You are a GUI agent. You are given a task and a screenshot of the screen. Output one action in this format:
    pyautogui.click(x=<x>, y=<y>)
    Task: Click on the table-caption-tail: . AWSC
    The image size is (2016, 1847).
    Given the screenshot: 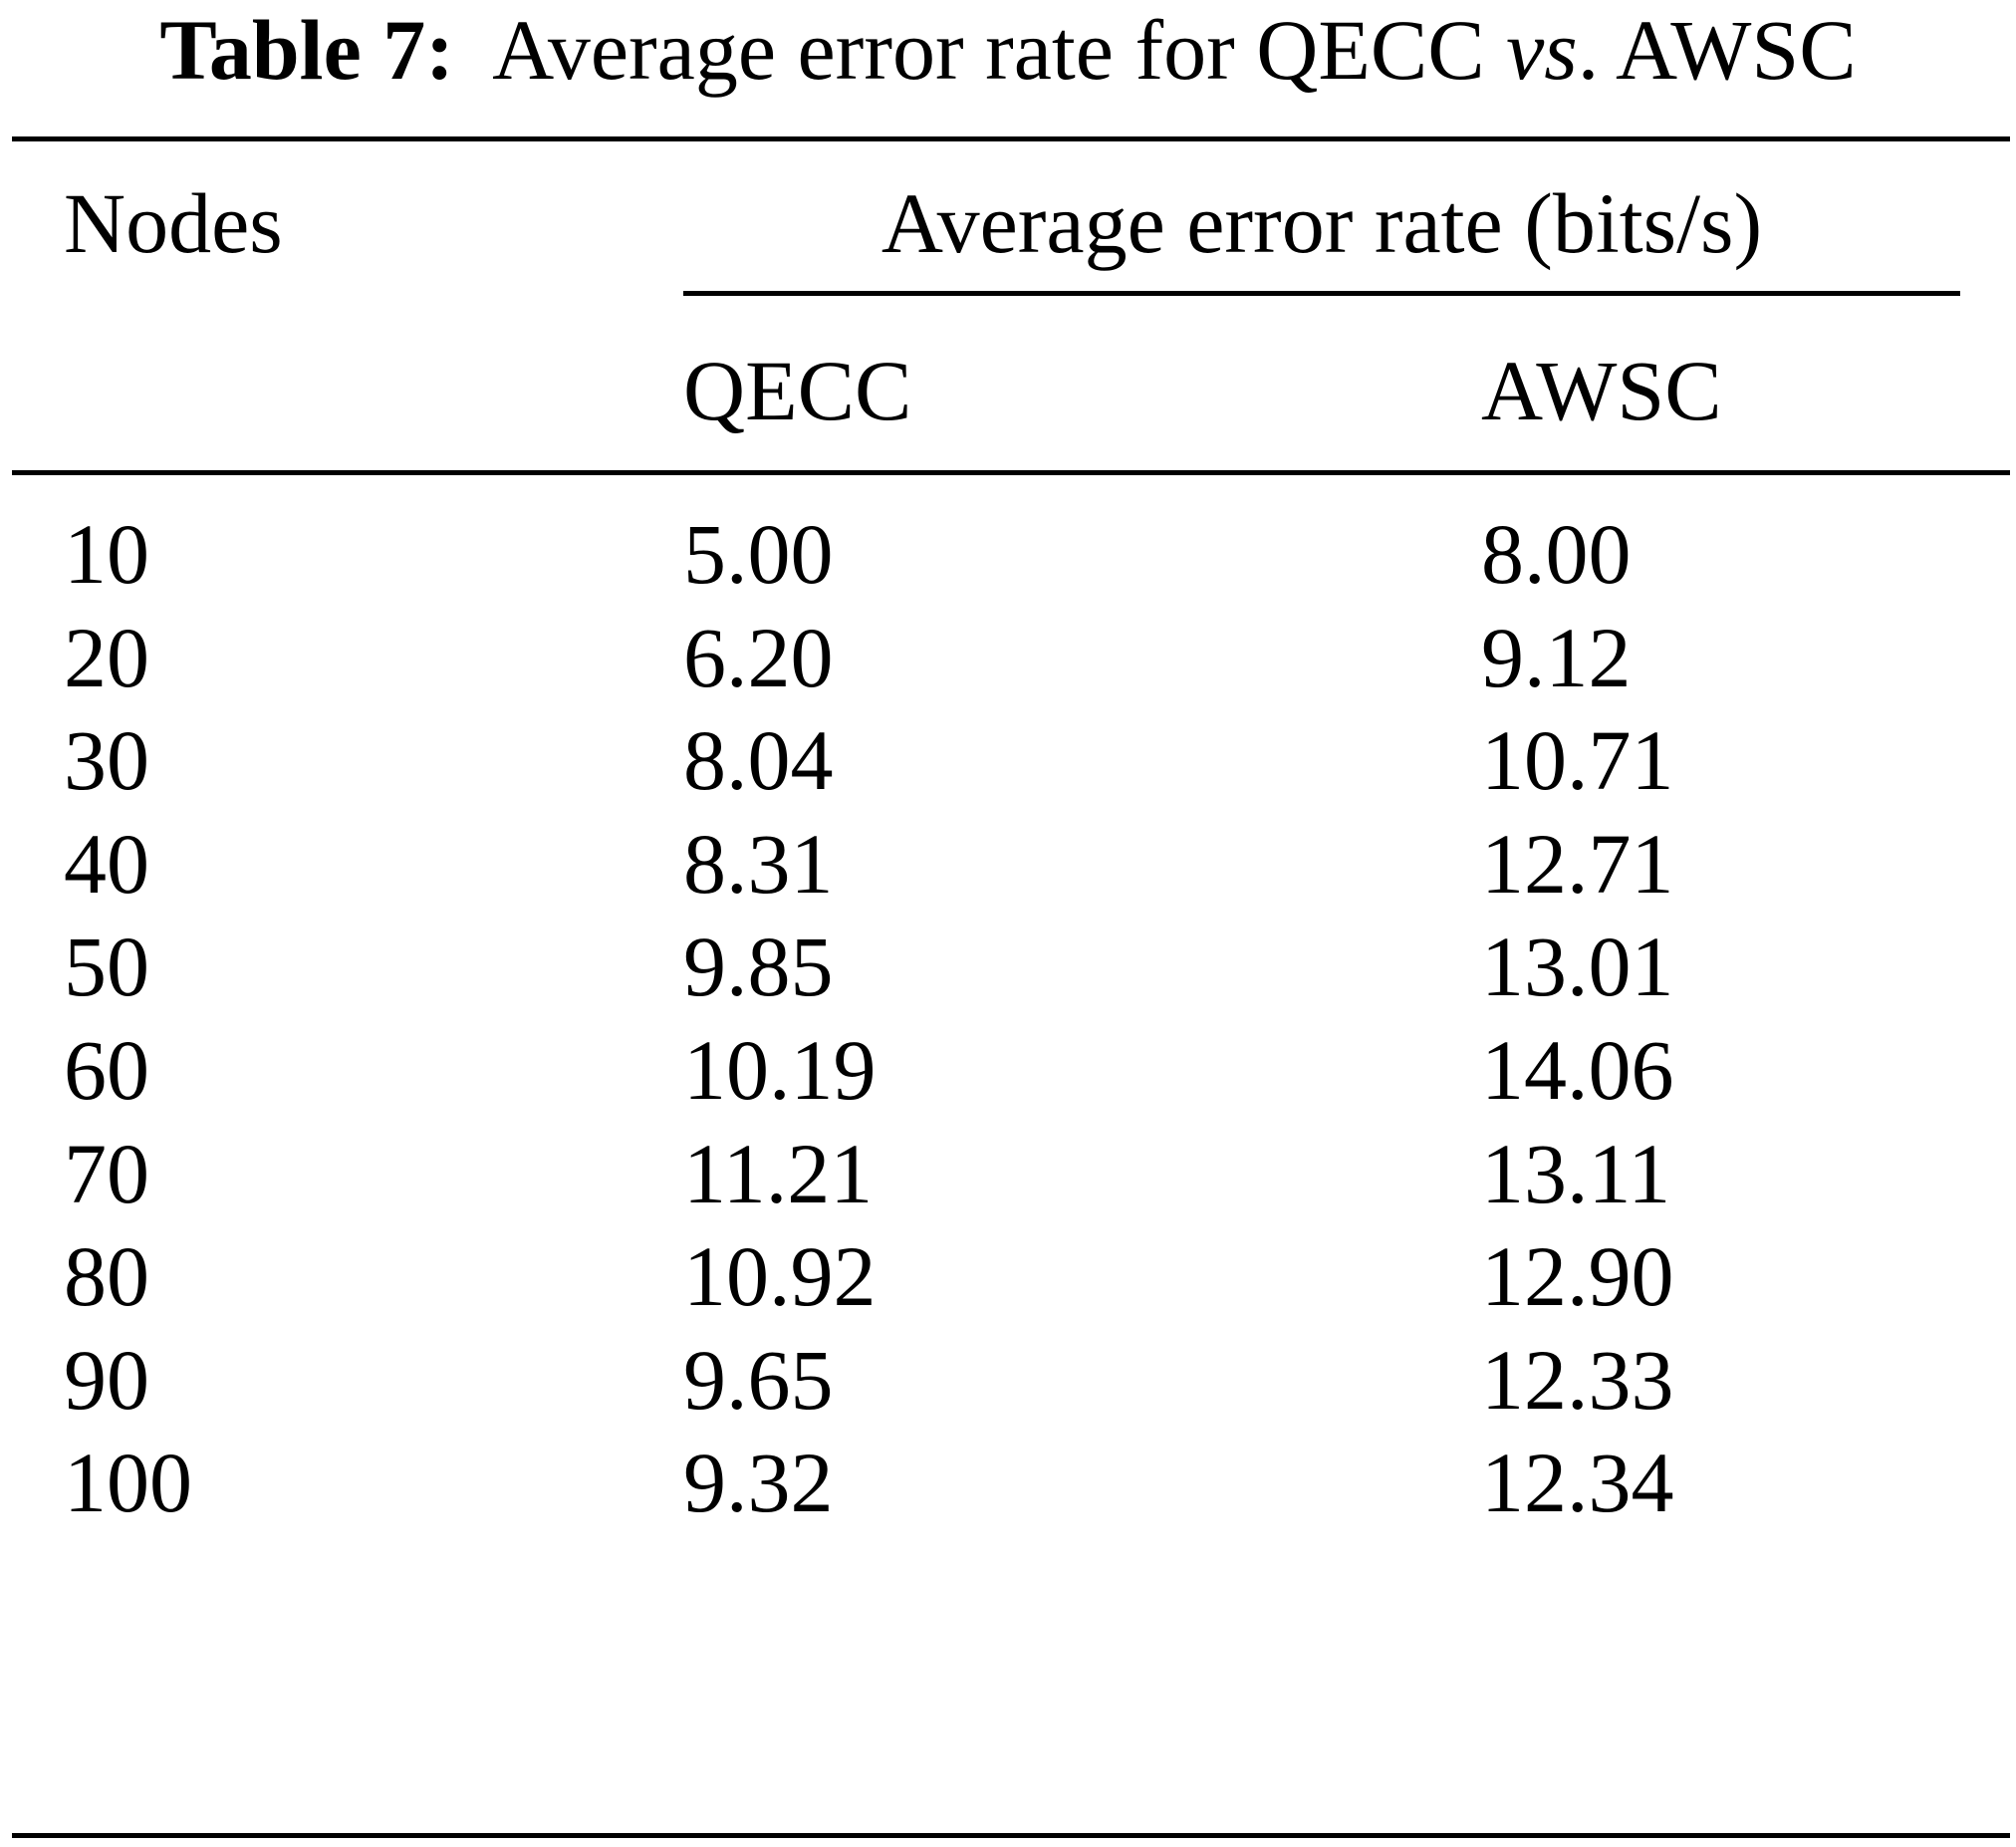 What is the action you would take?
    pyautogui.click(x=1717, y=50)
    